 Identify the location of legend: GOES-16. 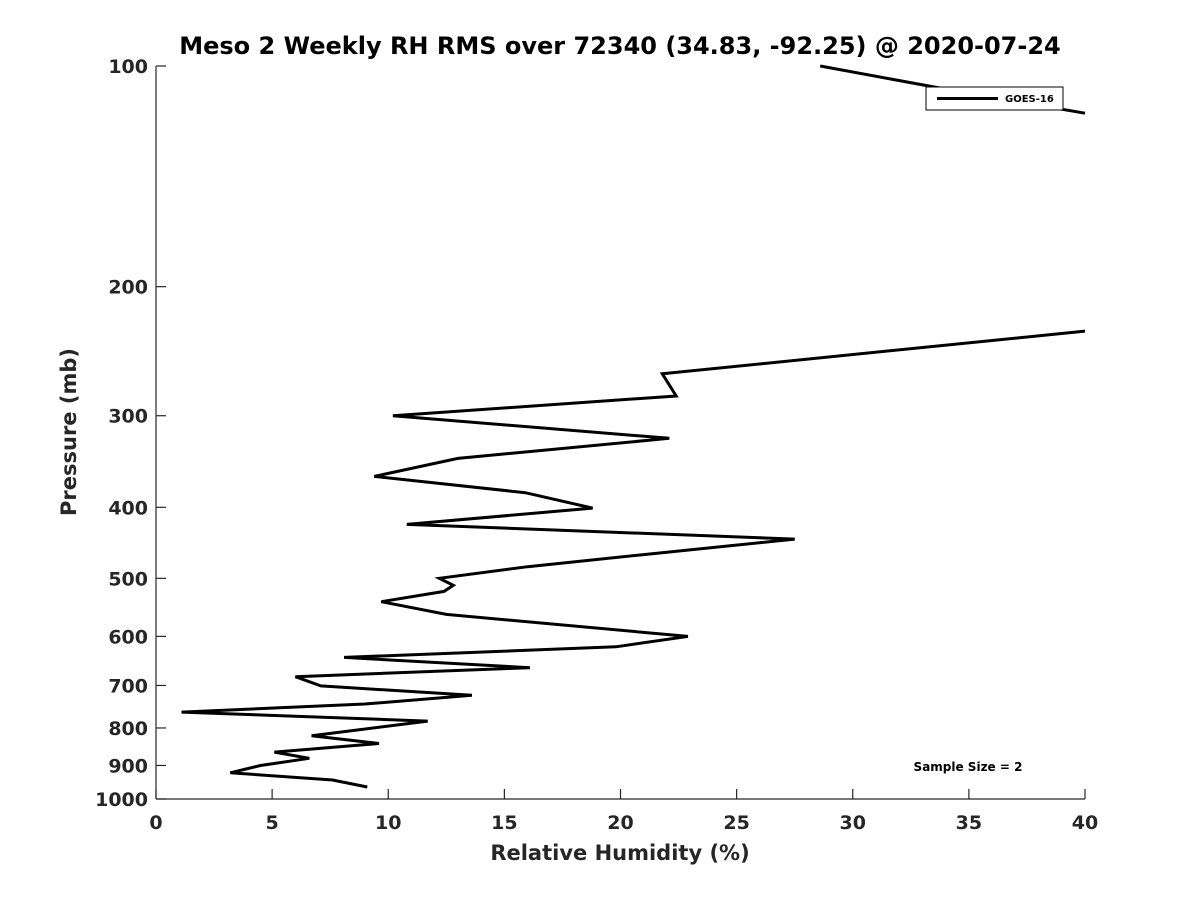
(994, 98).